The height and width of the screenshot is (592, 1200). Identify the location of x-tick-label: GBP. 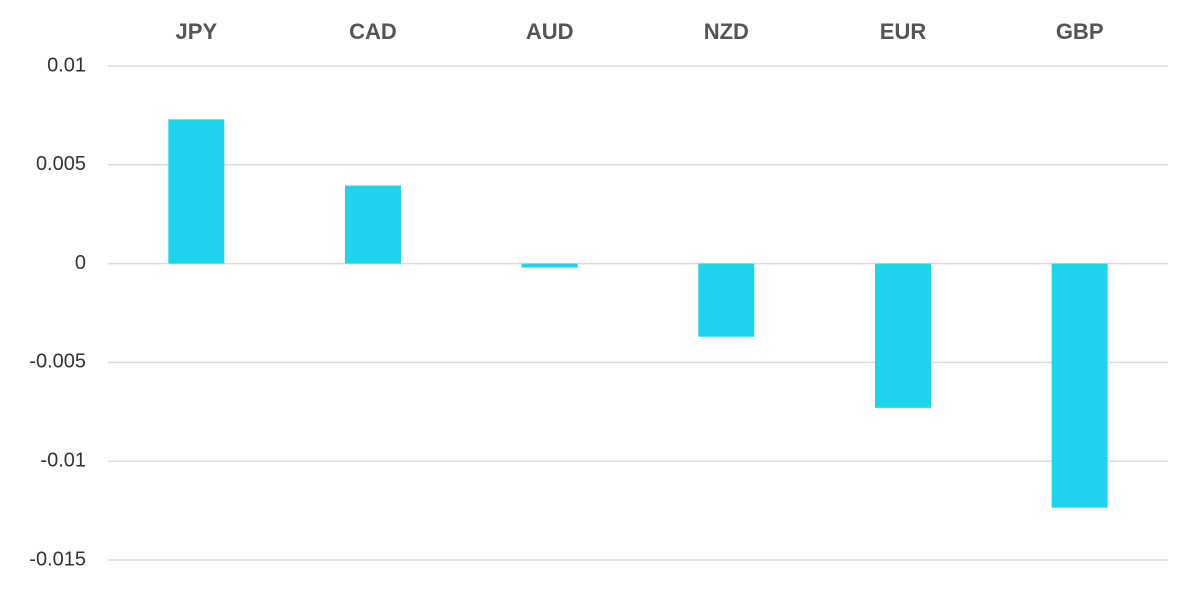
(1080, 31).